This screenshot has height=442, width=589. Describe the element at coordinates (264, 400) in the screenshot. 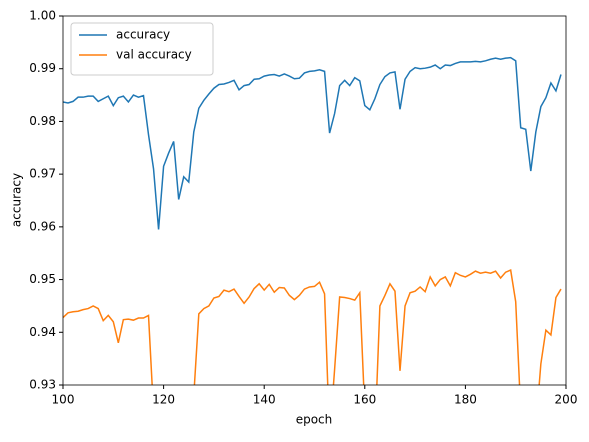

I see `x-tick-label: 140` at that location.